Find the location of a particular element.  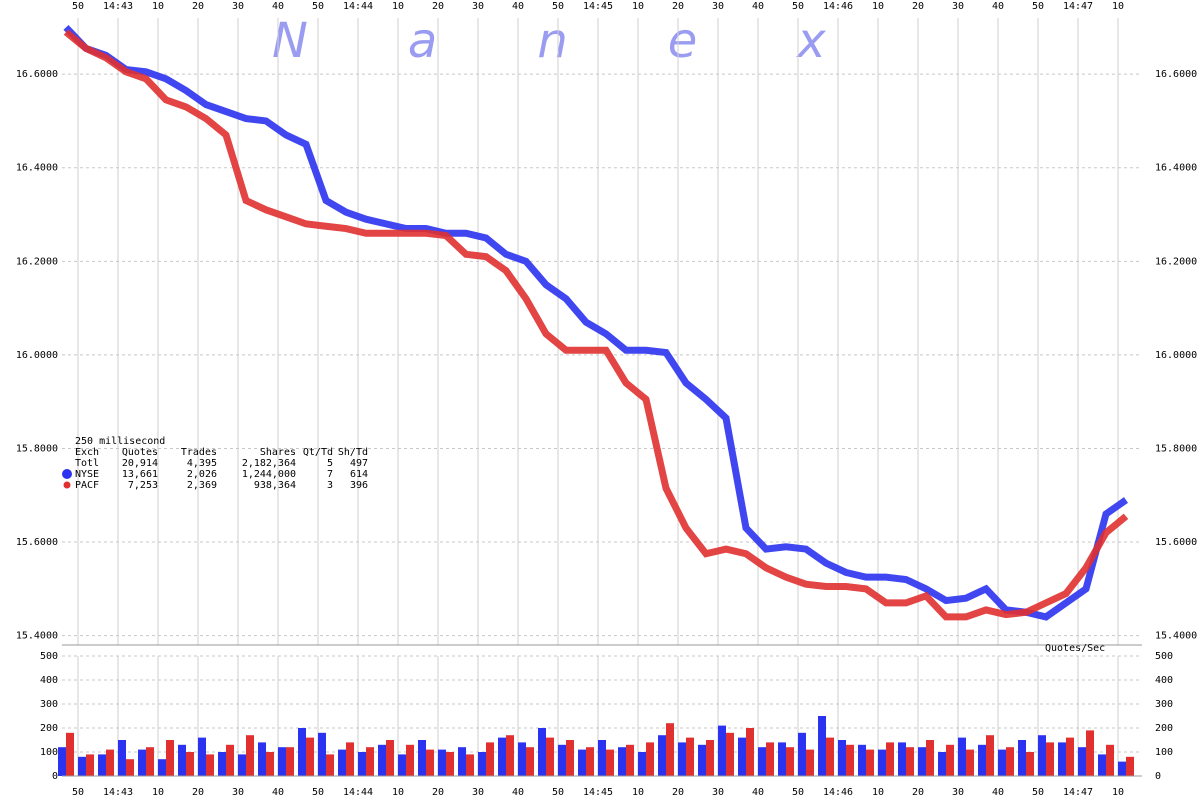

stats-cell: 4,395 is located at coordinates (202, 463).